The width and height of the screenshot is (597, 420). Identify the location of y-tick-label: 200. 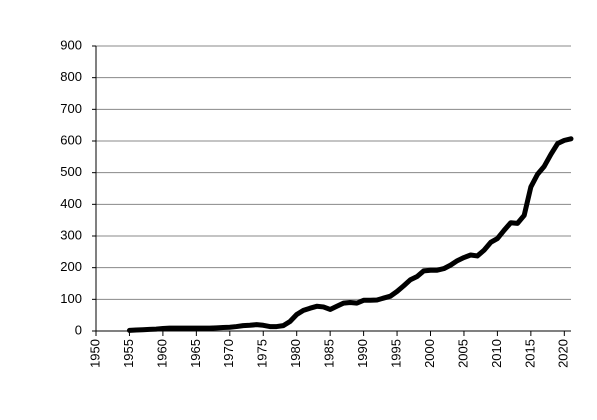
(71, 266).